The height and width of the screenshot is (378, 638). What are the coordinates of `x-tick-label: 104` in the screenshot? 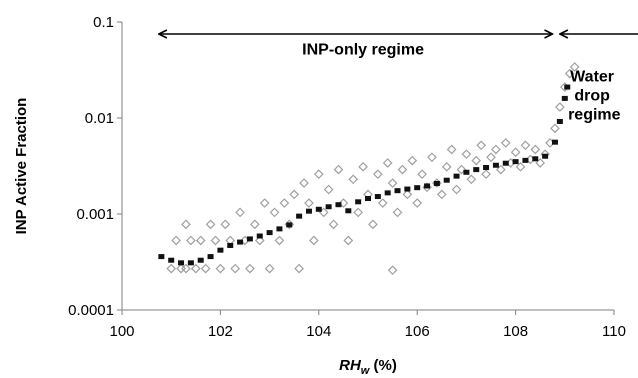 It's located at (318, 331).